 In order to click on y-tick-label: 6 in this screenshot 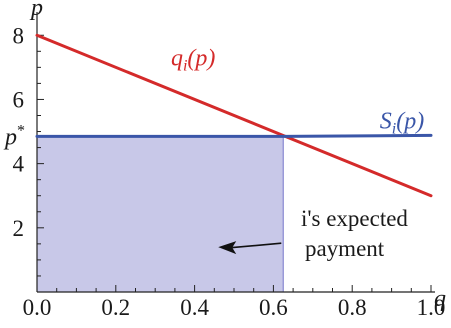, I will do `click(19, 99)`.